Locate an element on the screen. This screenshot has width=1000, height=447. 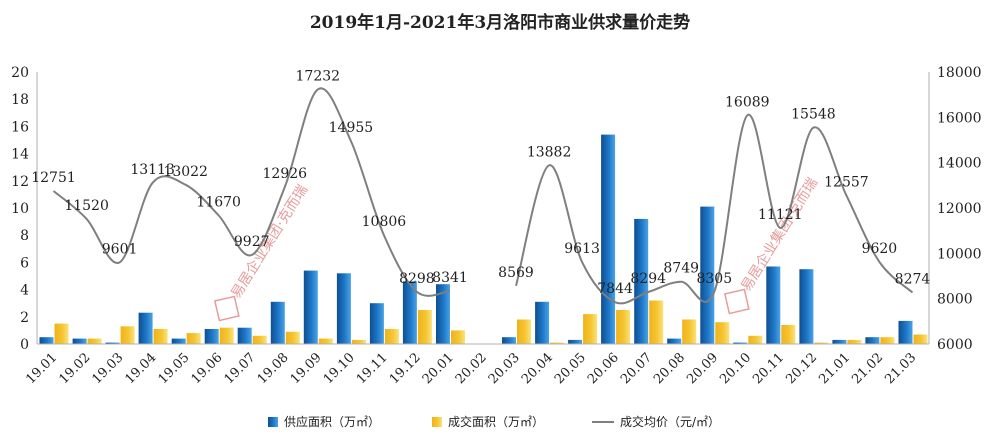
x-tick-label: 20.09 is located at coordinates (702, 368).